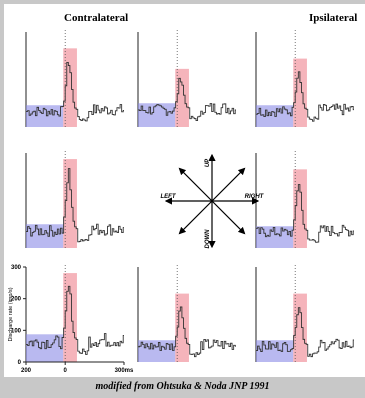 The image size is (365, 398). What do you see at coordinates (66, 371) in the screenshot?
I see `x-tick-label: 0` at bounding box center [66, 371].